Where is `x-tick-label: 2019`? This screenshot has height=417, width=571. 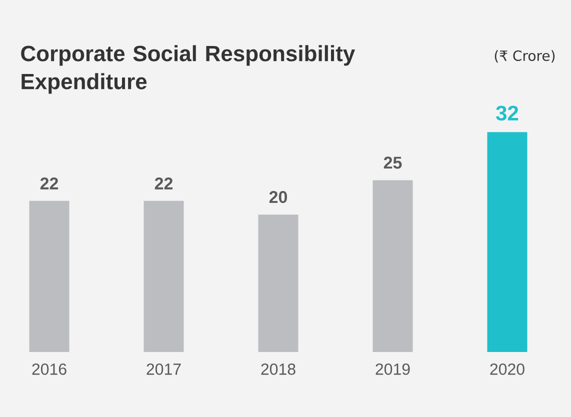 x-tick-label: 2019 is located at coordinates (393, 369).